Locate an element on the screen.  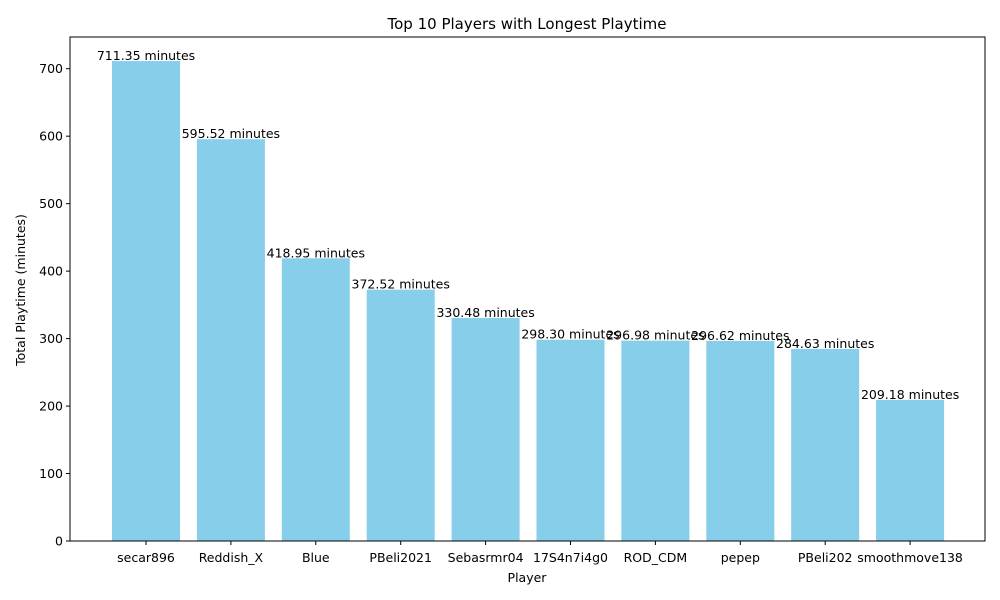
data-label: 296.62 minutes is located at coordinates (740, 335).